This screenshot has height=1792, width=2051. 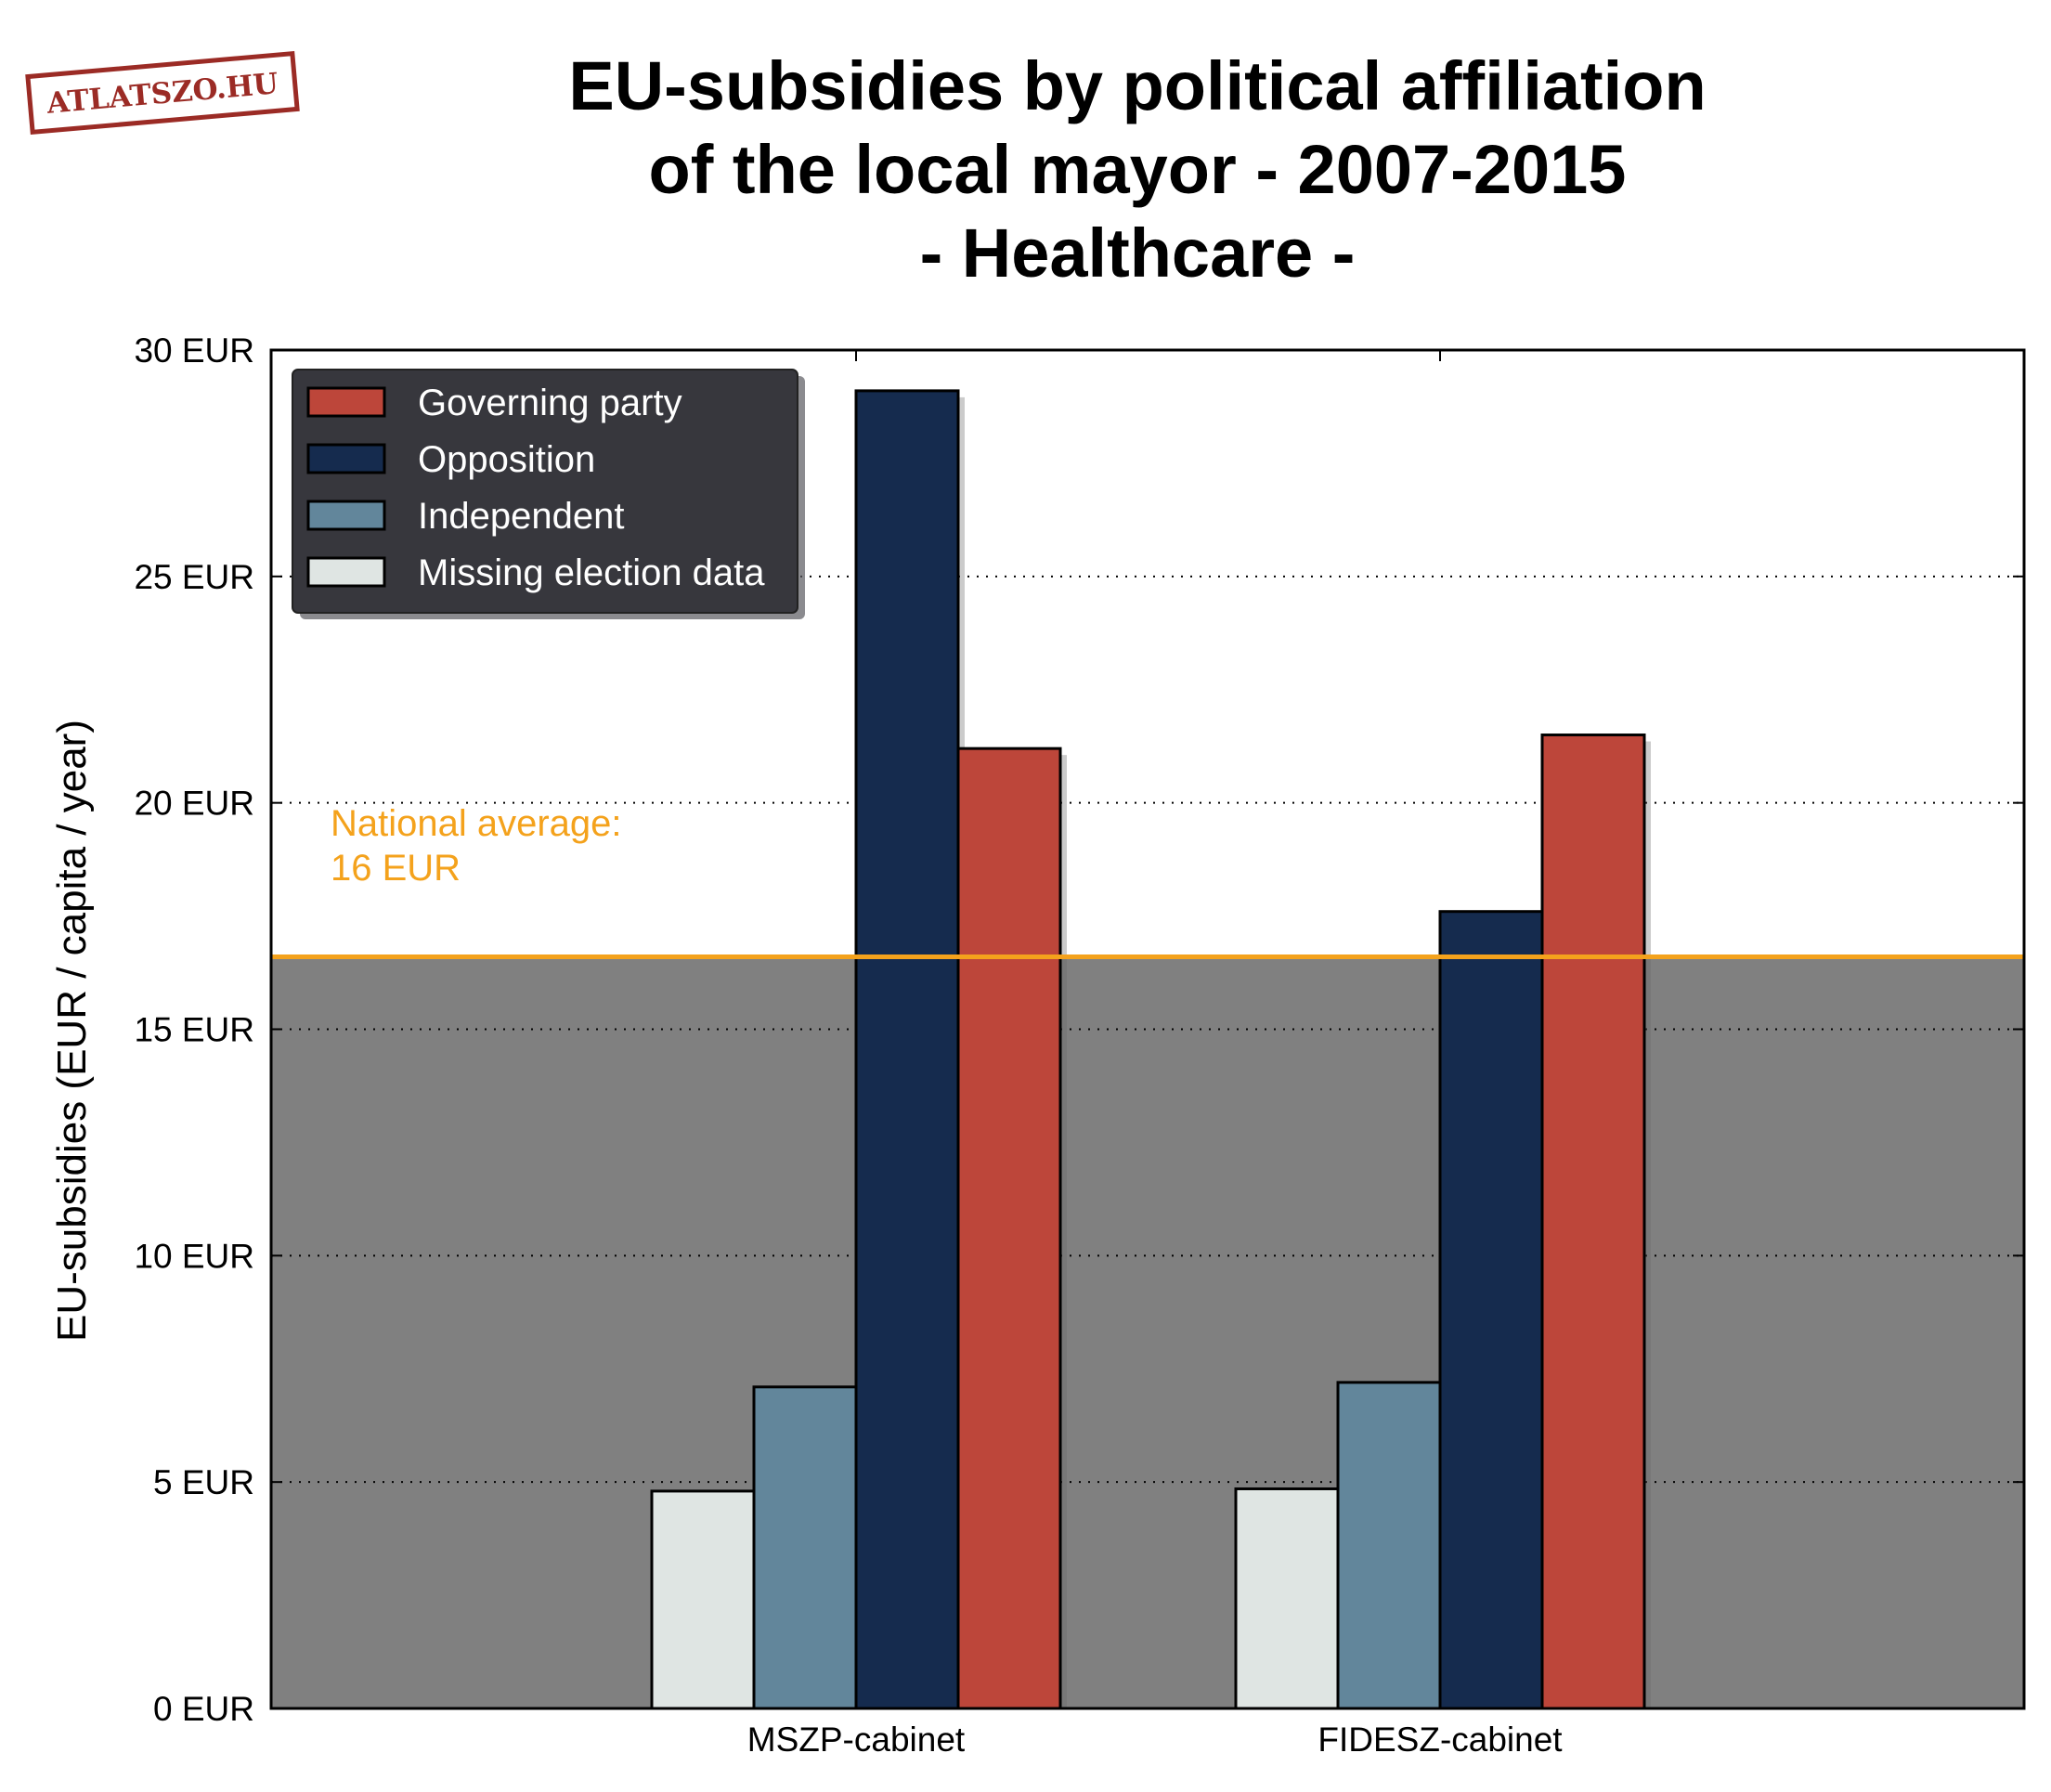 I want to click on bar-fidesz-cabinet-opposition, so click(x=1491, y=1310).